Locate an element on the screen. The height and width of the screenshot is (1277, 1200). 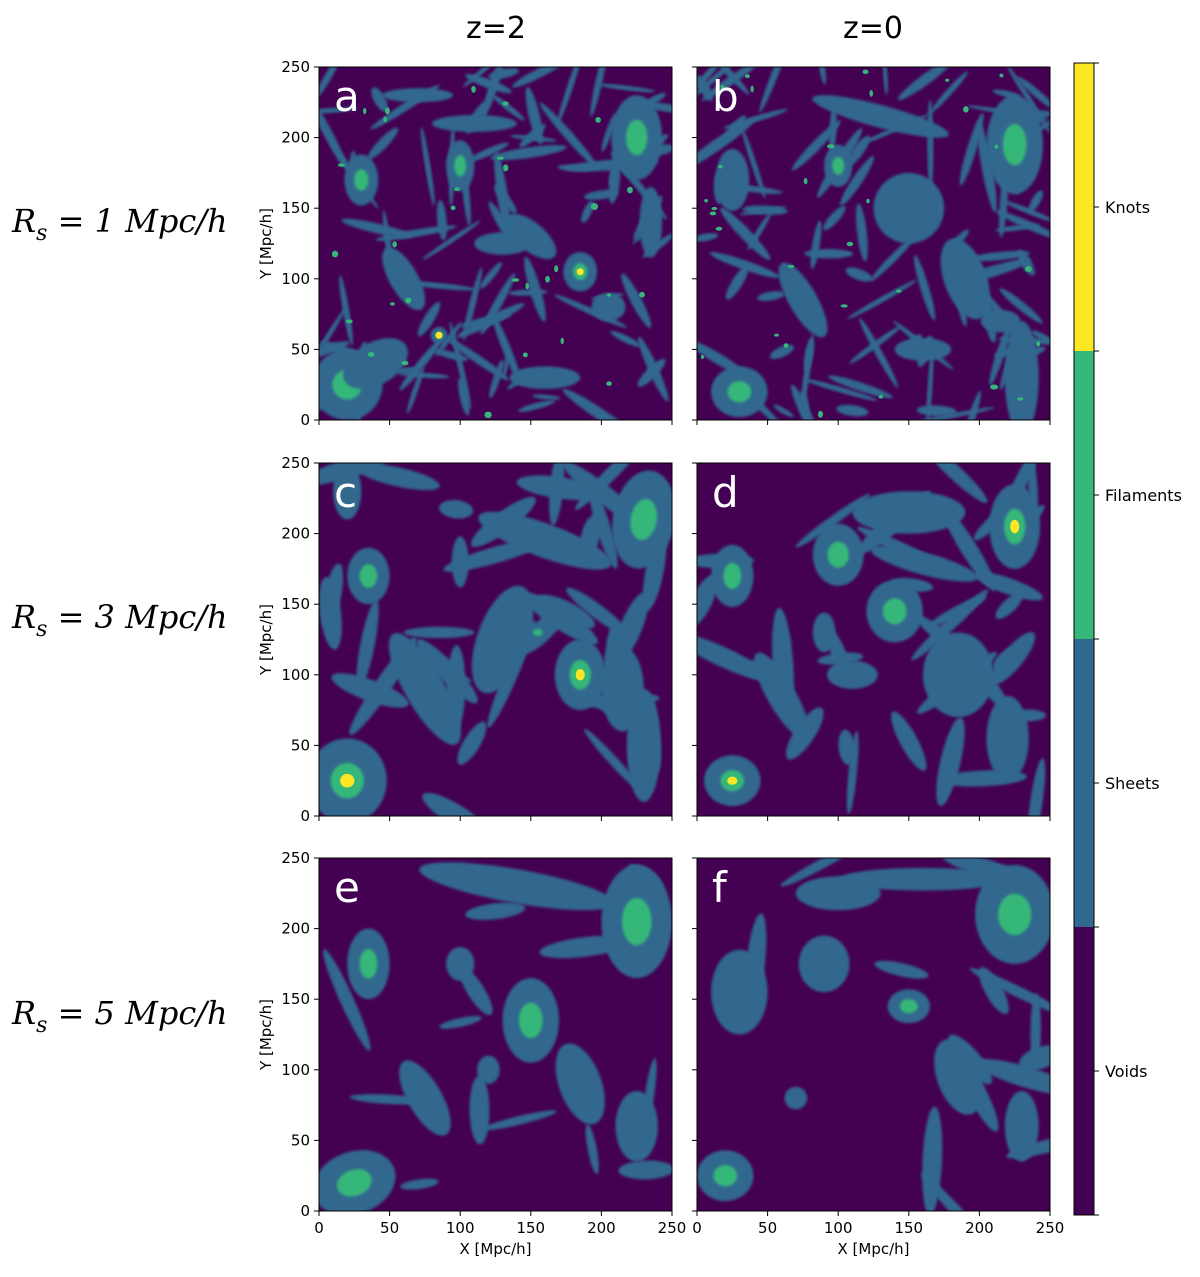
x-tick-label: 150 is located at coordinates (908, 1228).